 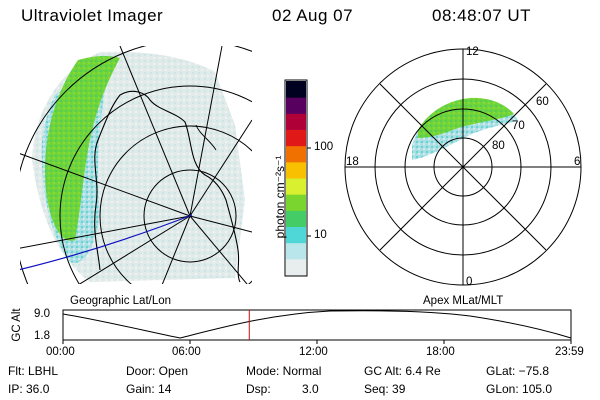 What do you see at coordinates (280, 197) in the screenshot?
I see `colorbar-unit-label: photon cm⁻²s⁻¹` at bounding box center [280, 197].